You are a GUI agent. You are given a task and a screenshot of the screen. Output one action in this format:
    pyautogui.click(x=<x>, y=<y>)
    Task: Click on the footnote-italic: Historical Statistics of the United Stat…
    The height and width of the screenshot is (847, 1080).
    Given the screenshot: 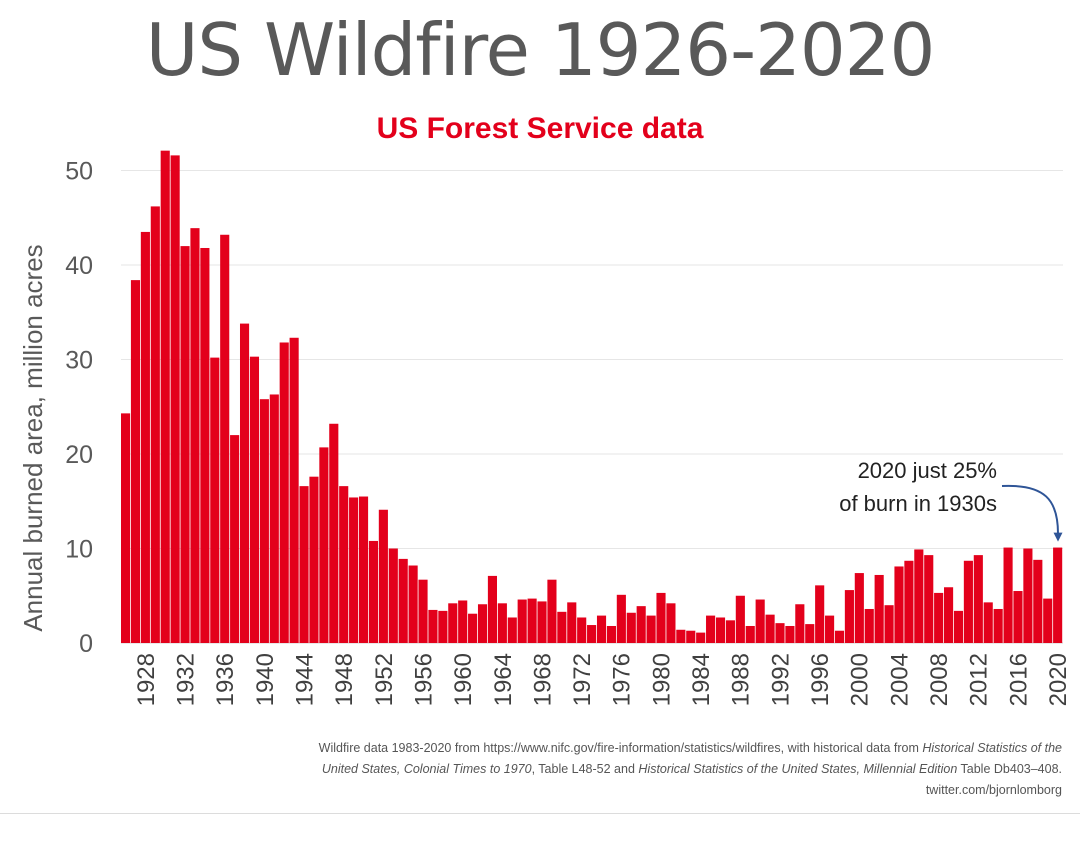 What is the action you would take?
    pyautogui.click(x=798, y=769)
    